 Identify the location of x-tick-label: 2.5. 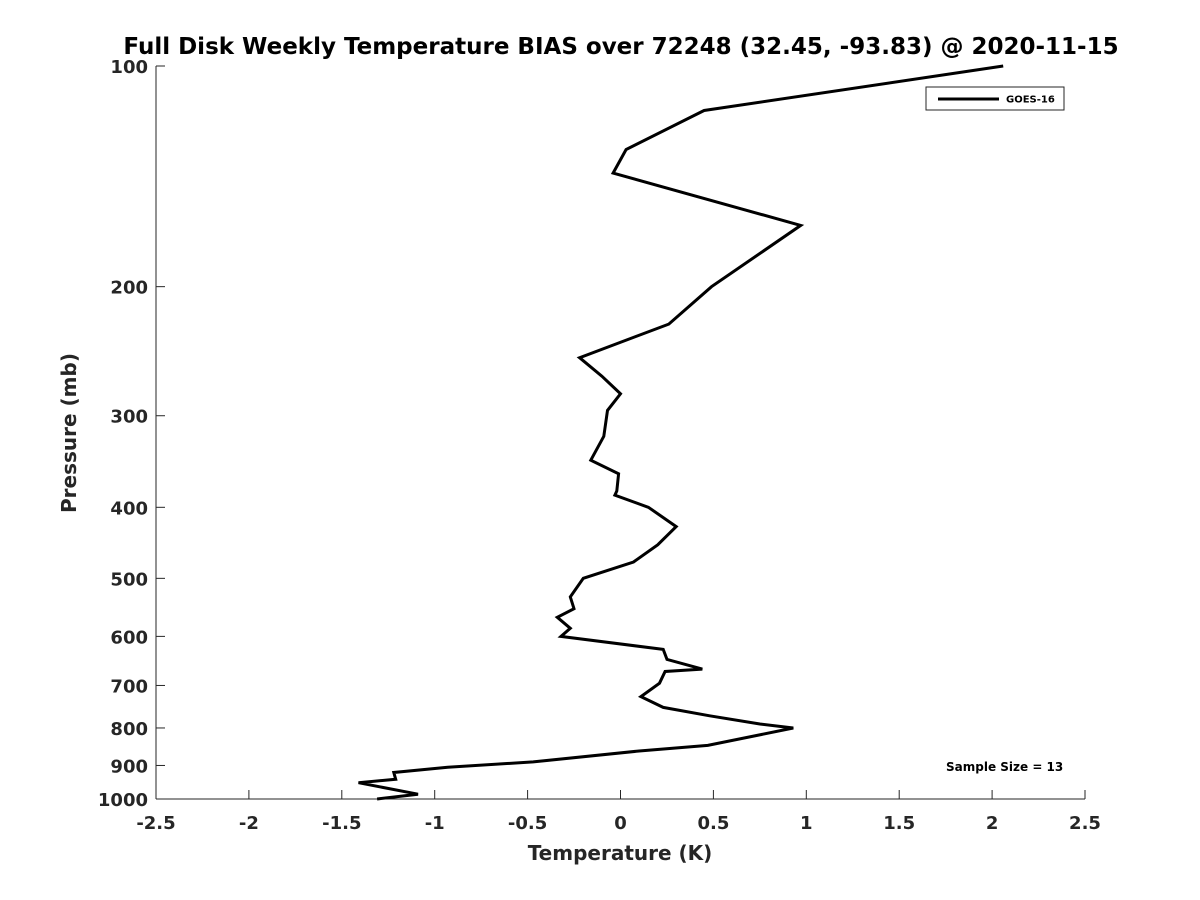
(1085, 823).